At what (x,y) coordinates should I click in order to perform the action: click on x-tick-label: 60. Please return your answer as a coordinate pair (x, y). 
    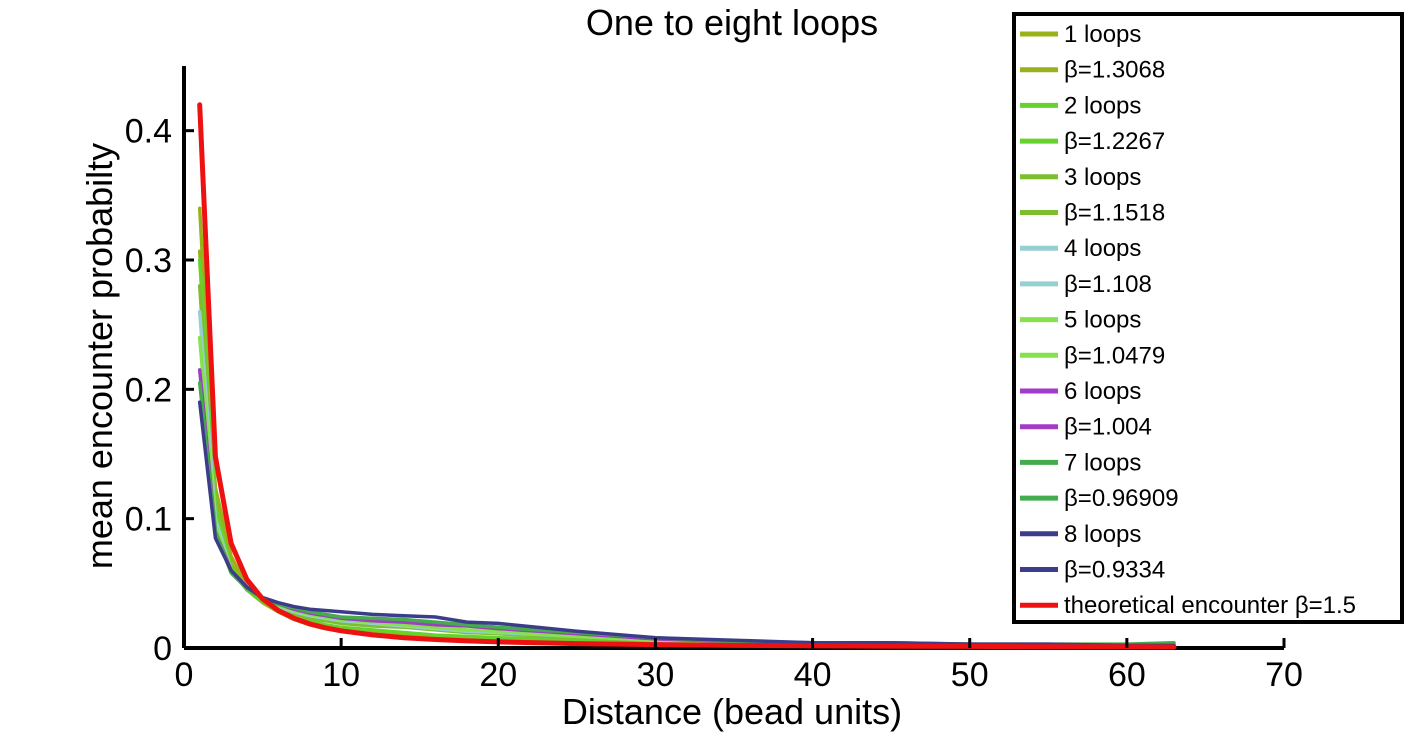
    Looking at the image, I should click on (1127, 675).